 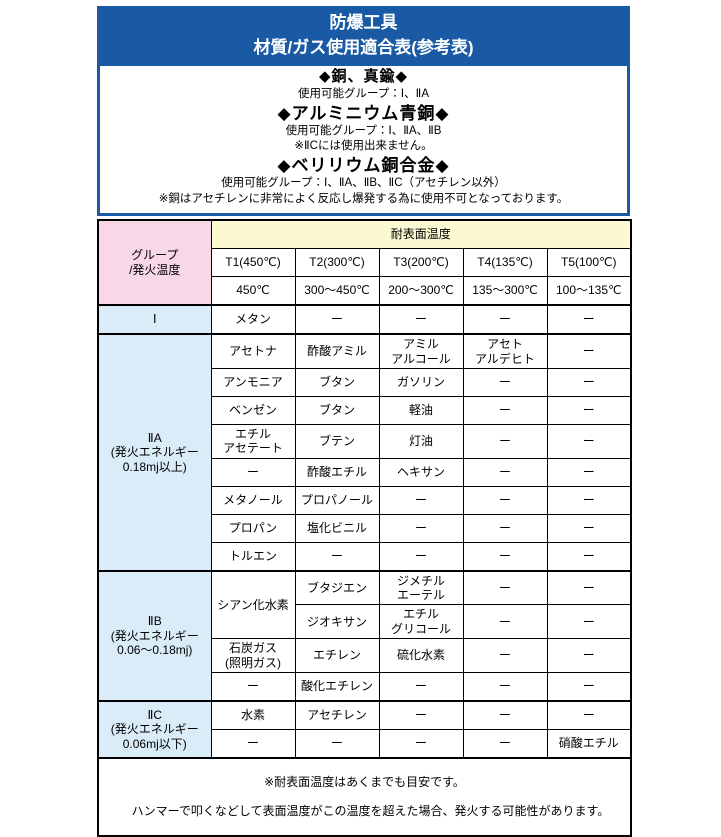 I want to click on gas-cell: ブテン, so click(x=337, y=441).